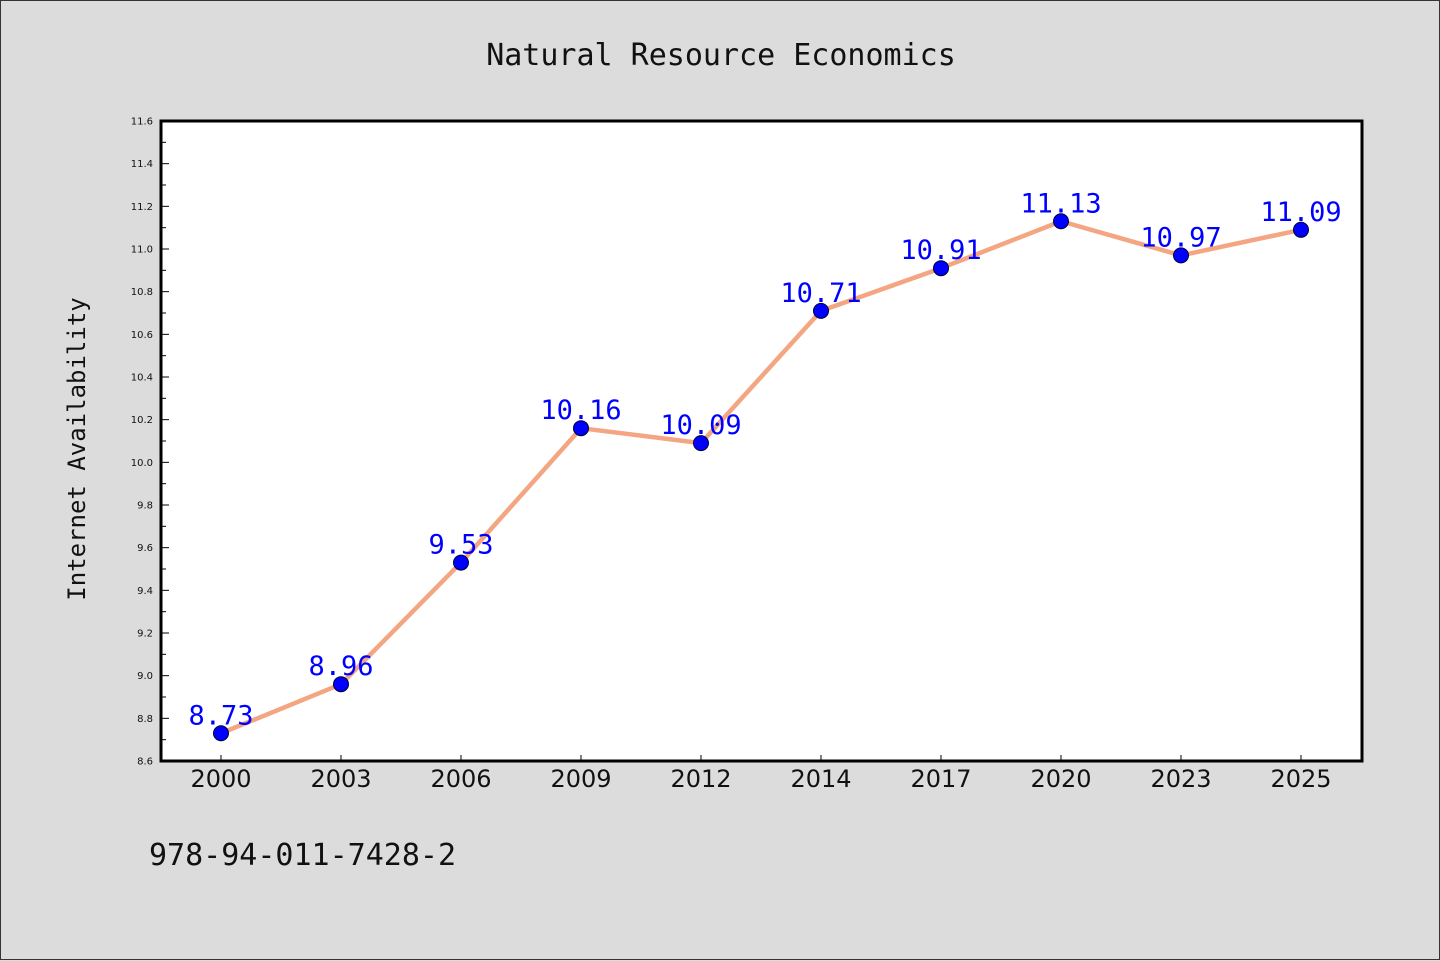 Image resolution: width=1440 pixels, height=961 pixels. What do you see at coordinates (340, 779) in the screenshot?
I see `x-tick-label: 2003` at bounding box center [340, 779].